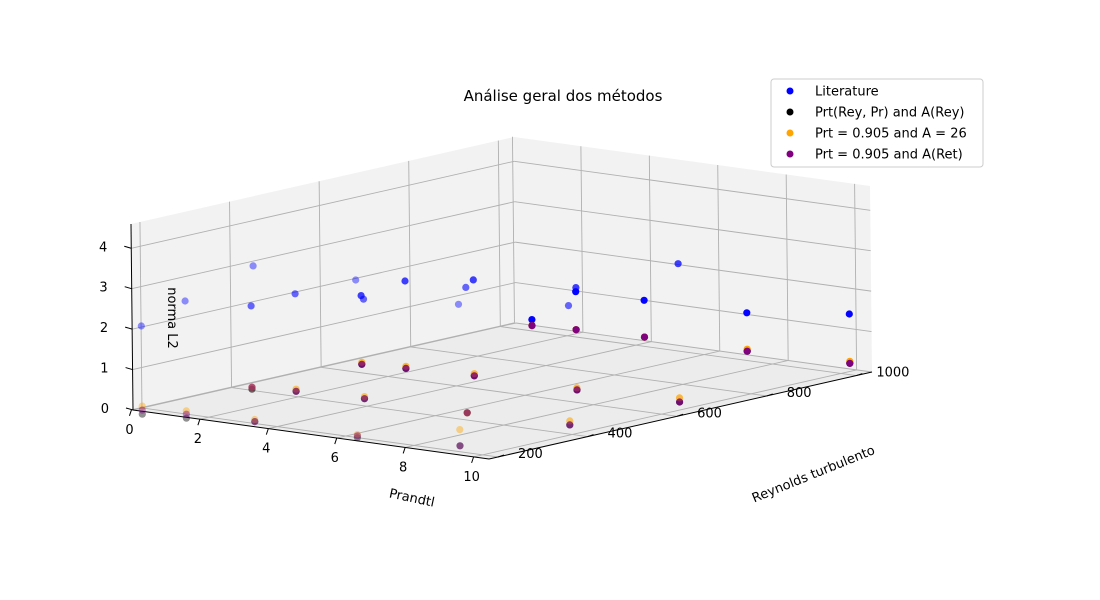  What do you see at coordinates (790, 133) in the screenshot?
I see `legend-marker-prt-constant` at bounding box center [790, 133].